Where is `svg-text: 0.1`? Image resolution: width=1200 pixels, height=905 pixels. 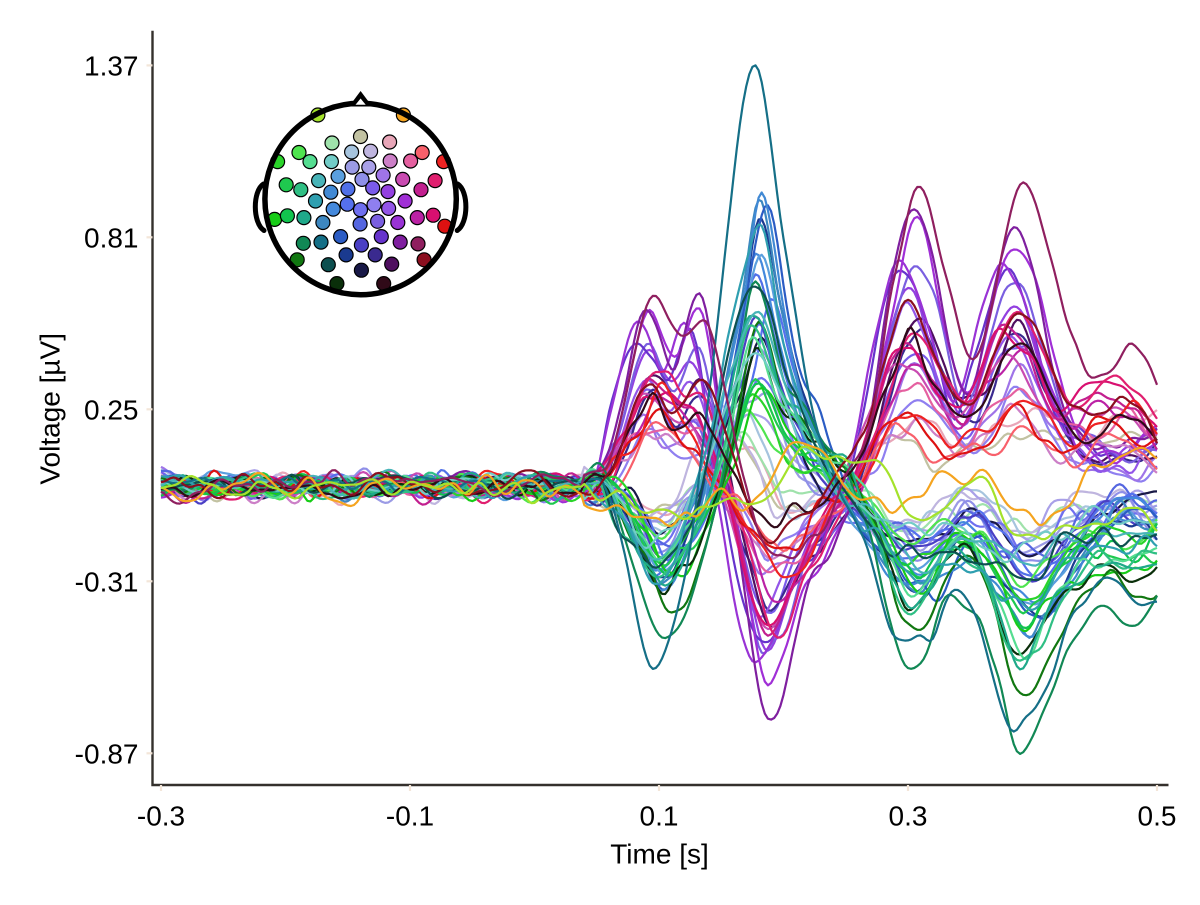 svg-text: 0.1 is located at coordinates (659, 816).